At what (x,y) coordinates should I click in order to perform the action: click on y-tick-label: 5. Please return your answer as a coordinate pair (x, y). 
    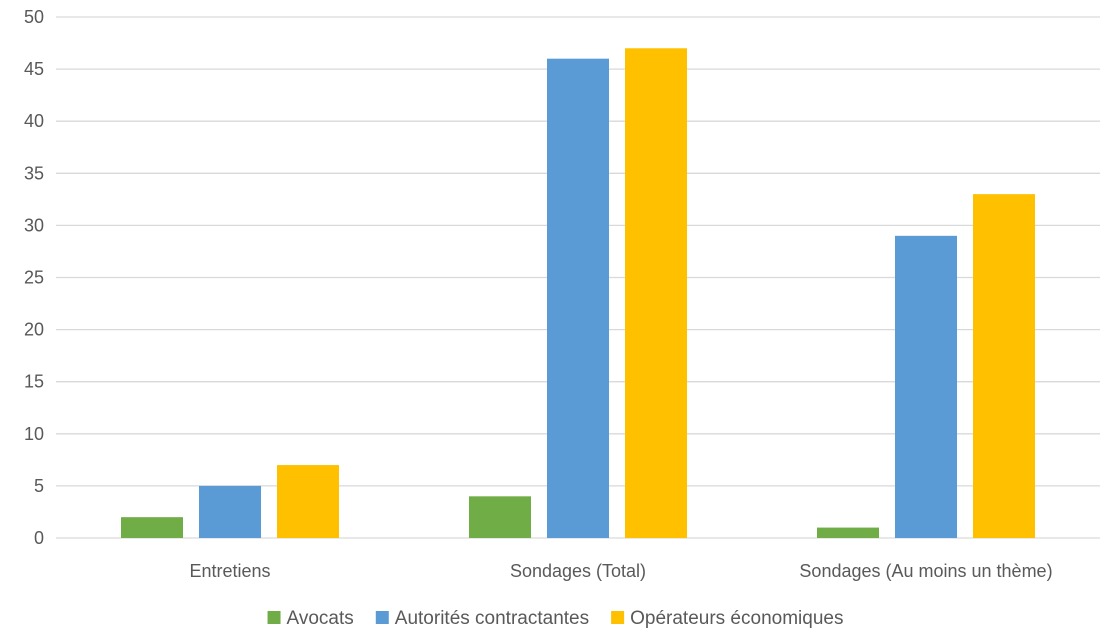
    Looking at the image, I should click on (39, 486).